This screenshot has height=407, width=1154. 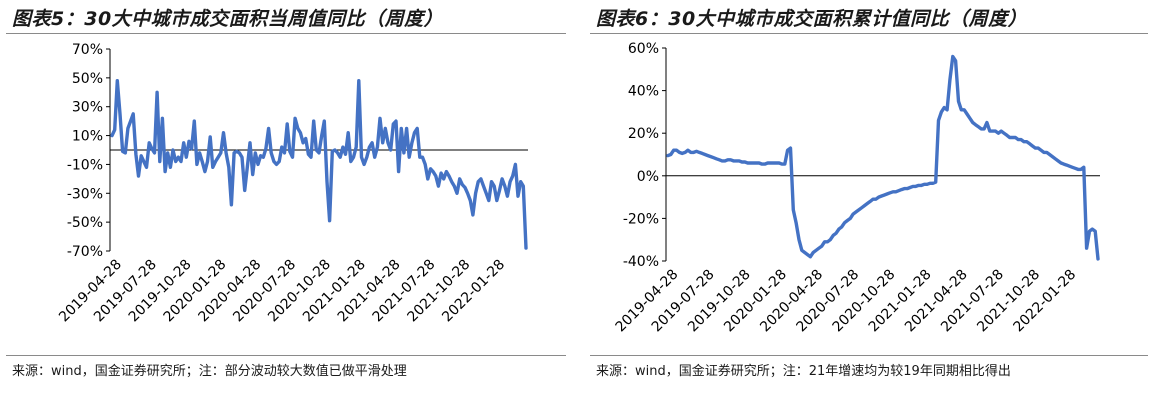 What do you see at coordinates (812, 19) in the screenshot?
I see `chart-title: 图表6：30大中城市成交面积累计值同比（周度）` at bounding box center [812, 19].